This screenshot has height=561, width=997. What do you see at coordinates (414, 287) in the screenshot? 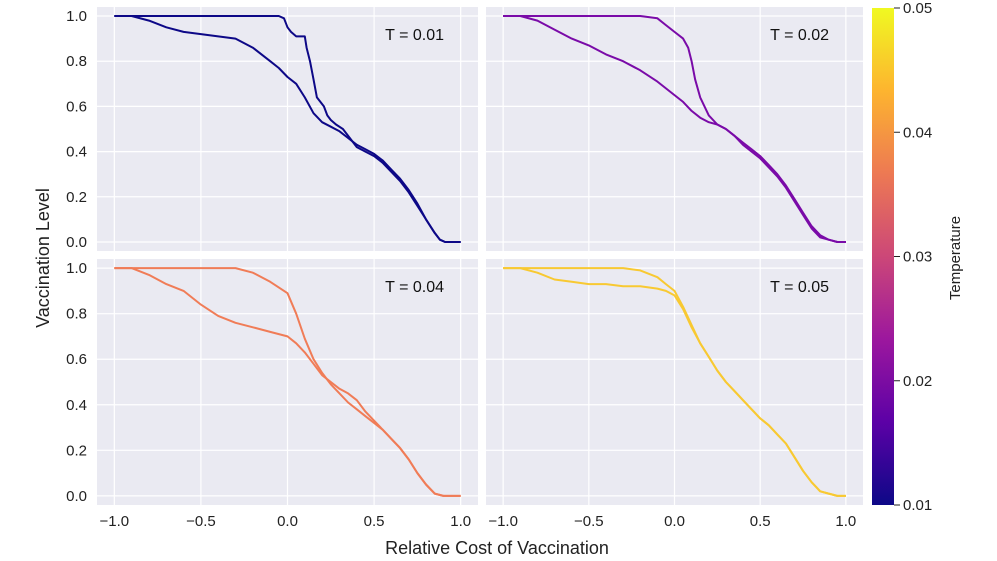
I see `panel-annotation: T = 0.04` at bounding box center [414, 287].